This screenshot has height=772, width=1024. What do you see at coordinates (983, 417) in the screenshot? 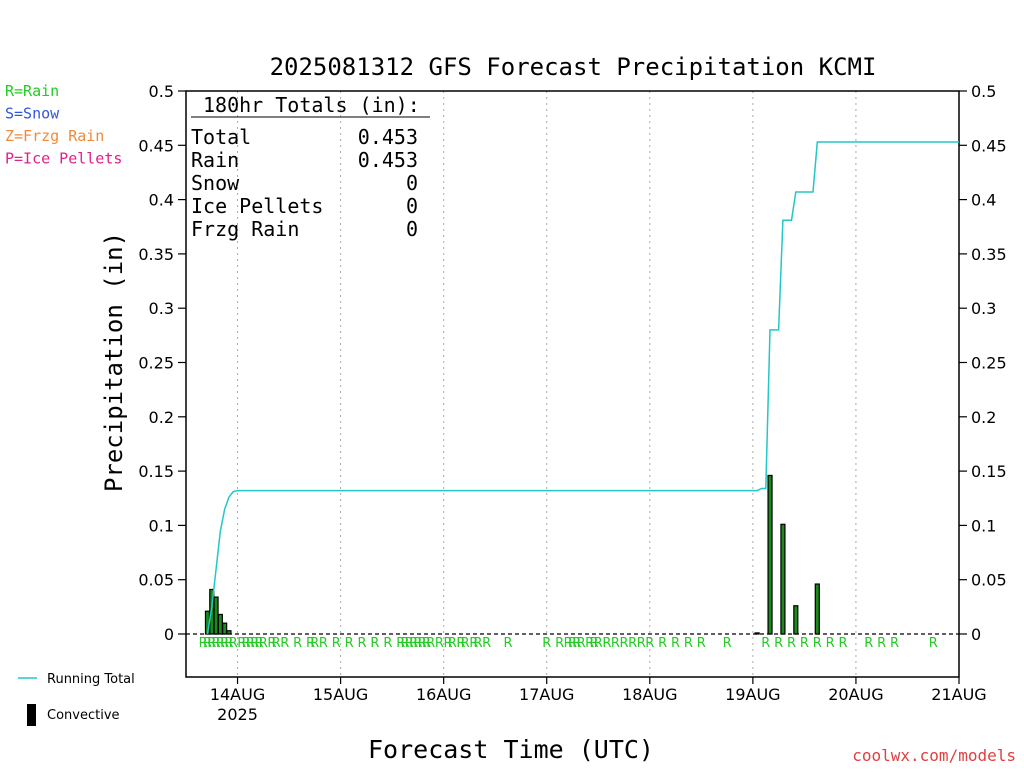
I see `y-tick-label-right: 0.2` at bounding box center [983, 417].